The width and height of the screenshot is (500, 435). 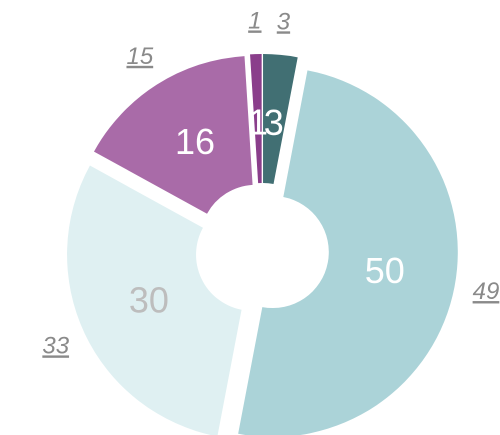 I want to click on outer-label: 33, so click(x=55, y=345).